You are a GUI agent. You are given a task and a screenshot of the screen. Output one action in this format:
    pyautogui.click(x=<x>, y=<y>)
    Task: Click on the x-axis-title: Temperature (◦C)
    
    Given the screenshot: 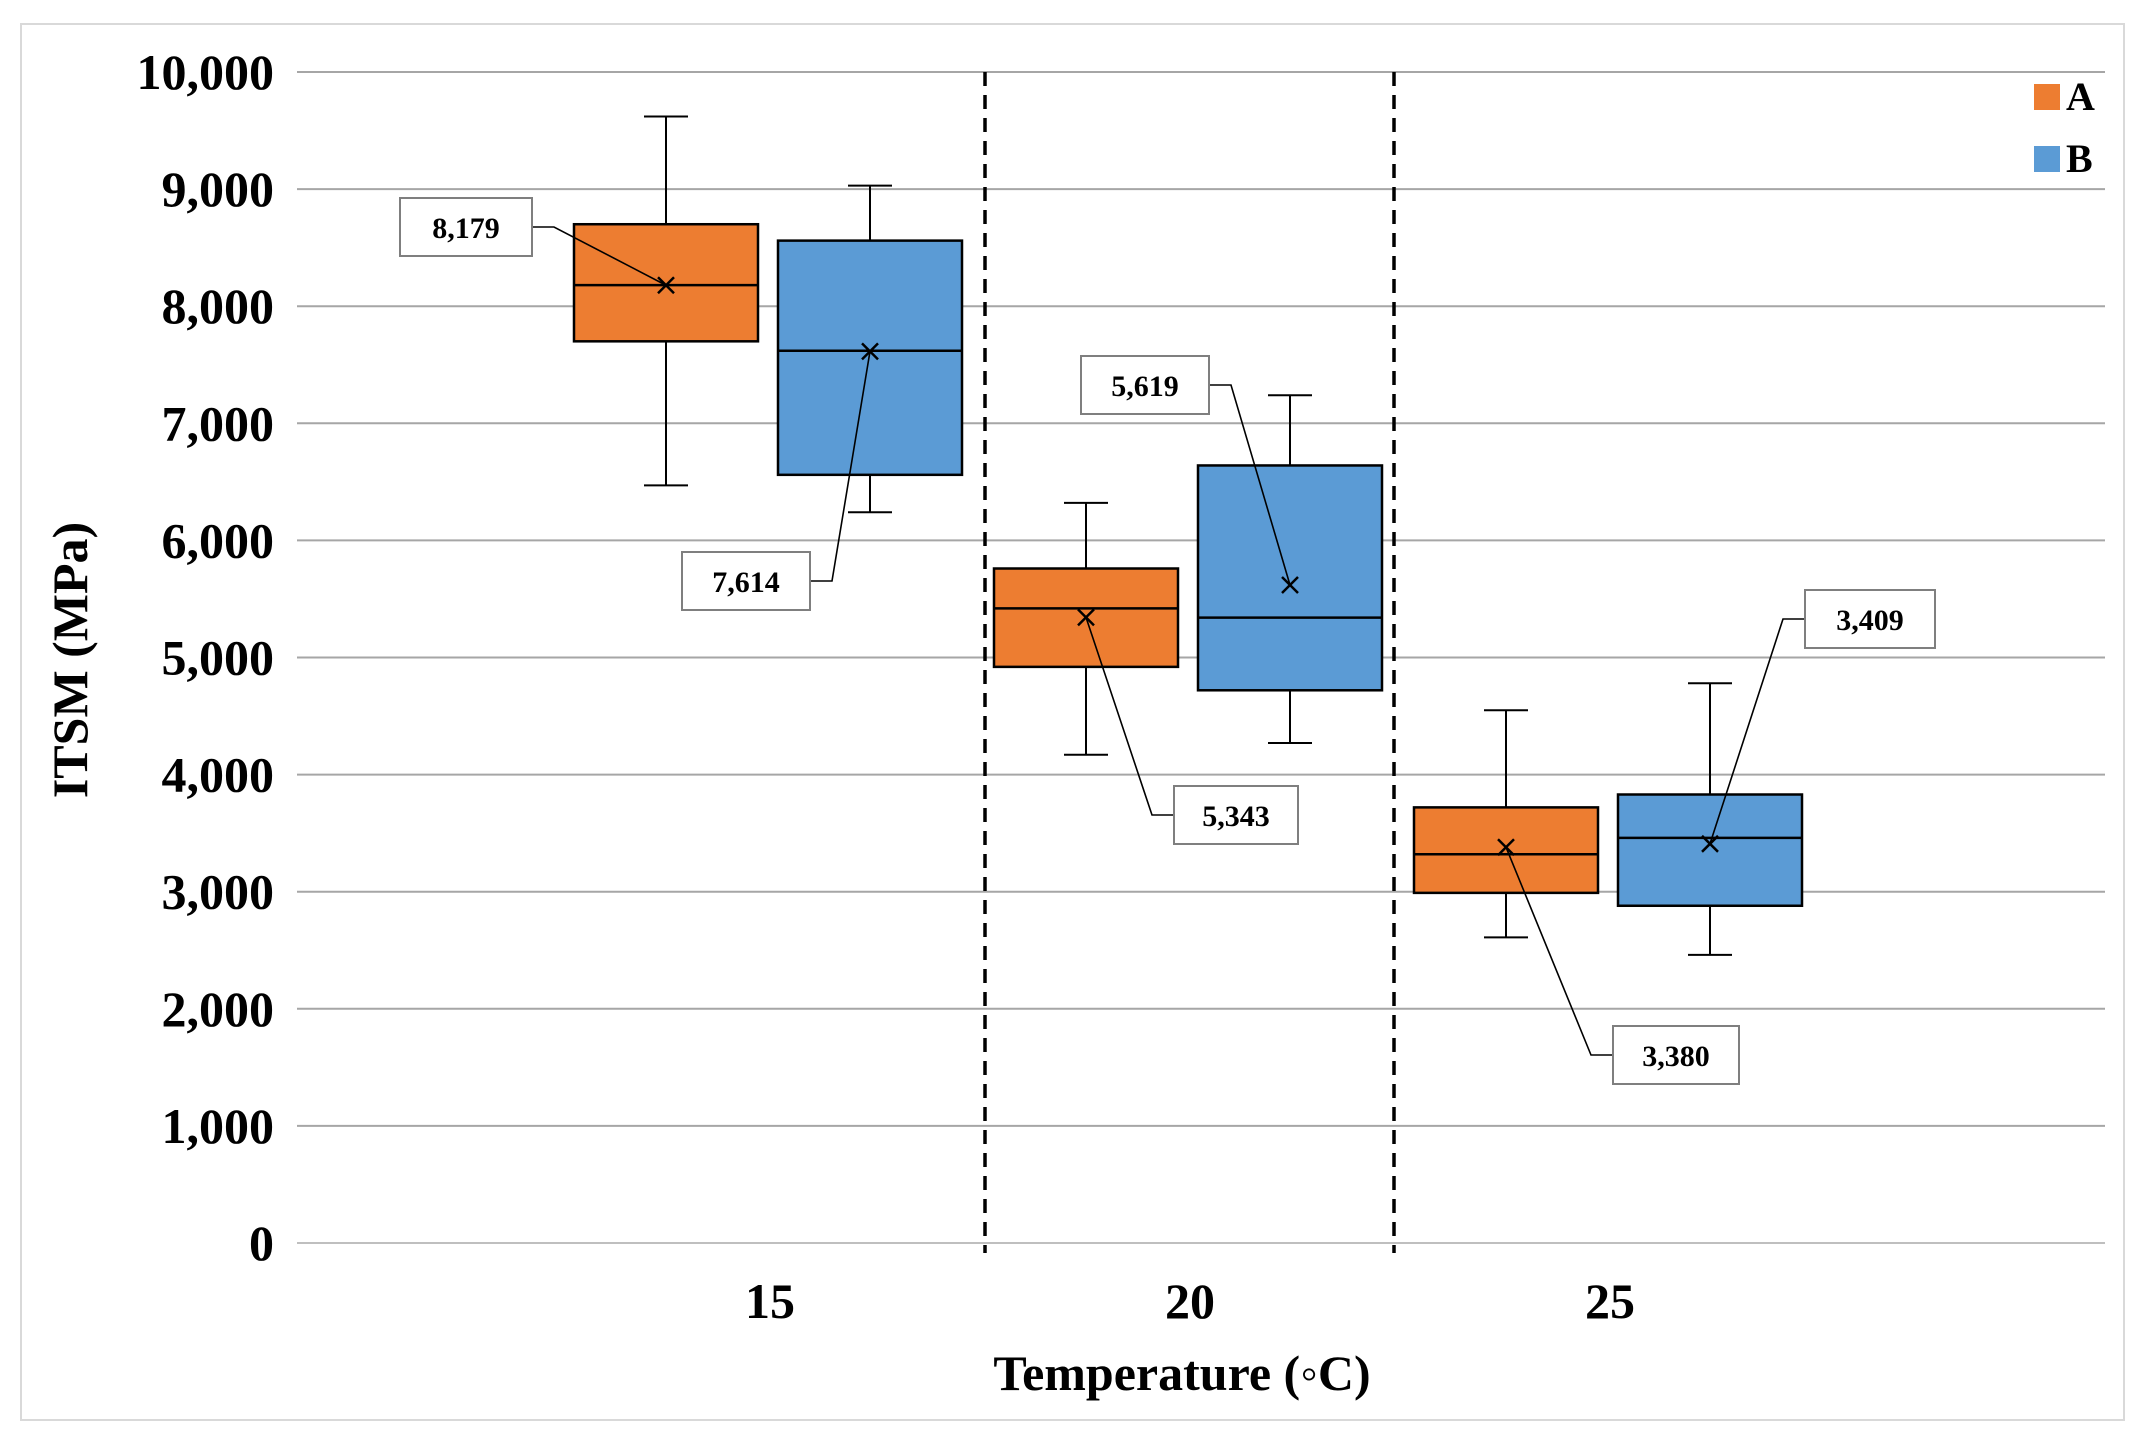 What is the action you would take?
    pyautogui.click(x=1181, y=1373)
    